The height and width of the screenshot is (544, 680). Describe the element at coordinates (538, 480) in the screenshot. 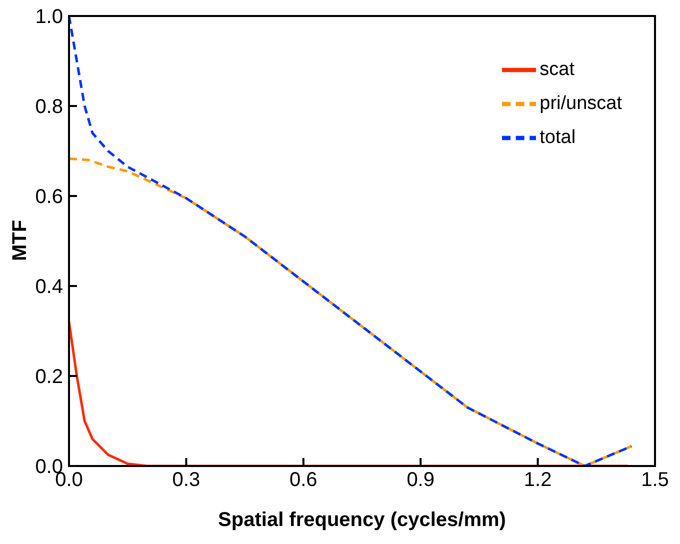

I see `x-tick-label: 1.2` at that location.